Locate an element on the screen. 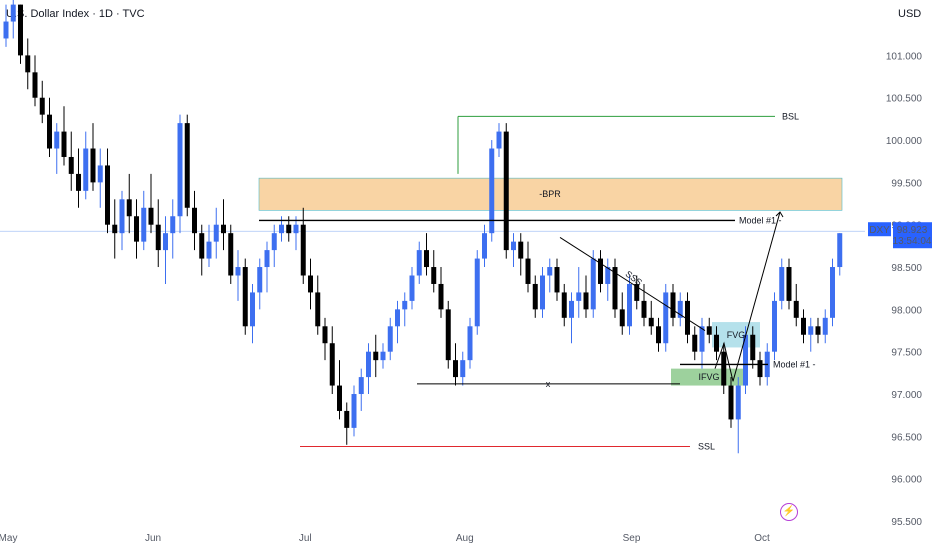  model-high-label: Model #1 - is located at coordinates (760, 220).